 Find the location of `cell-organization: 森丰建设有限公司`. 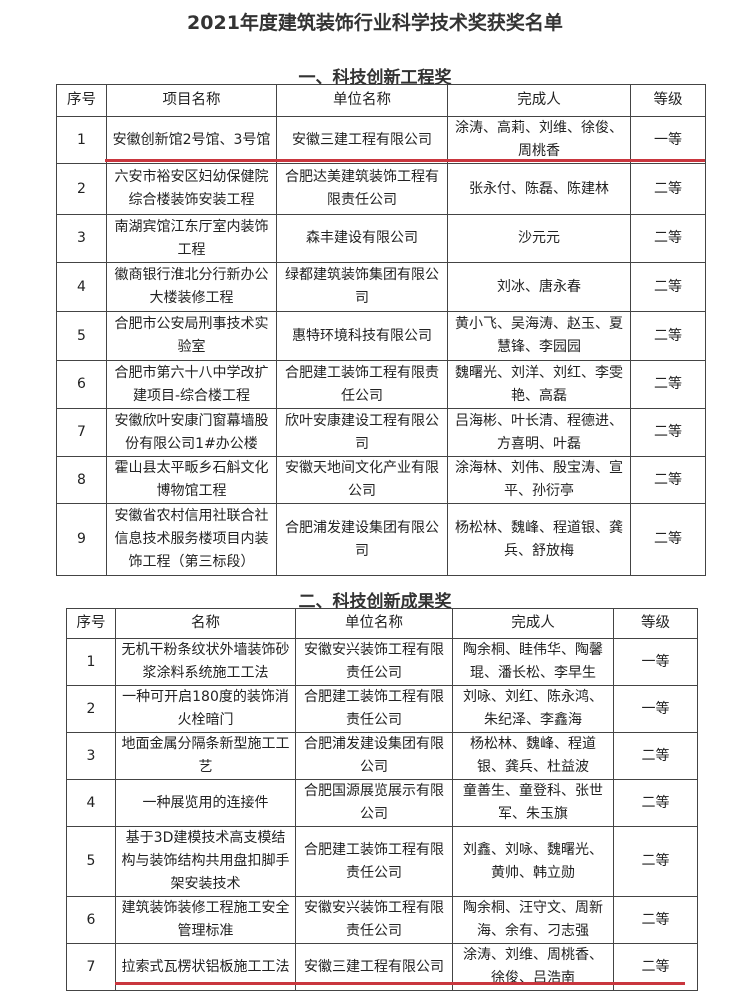

cell-organization: 森丰建设有限公司 is located at coordinates (362, 238).